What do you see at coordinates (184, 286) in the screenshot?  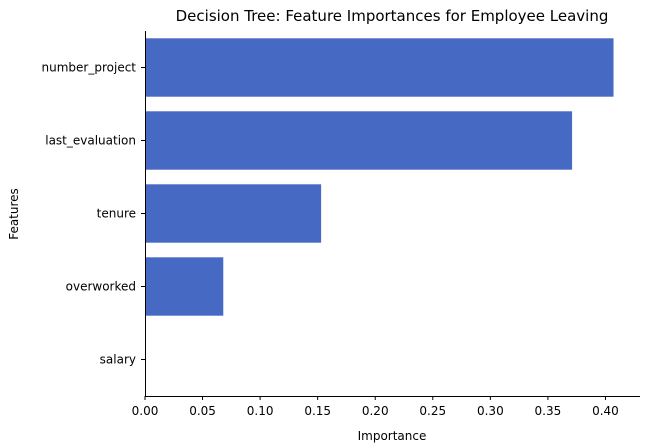 I see `bar-overworked` at bounding box center [184, 286].